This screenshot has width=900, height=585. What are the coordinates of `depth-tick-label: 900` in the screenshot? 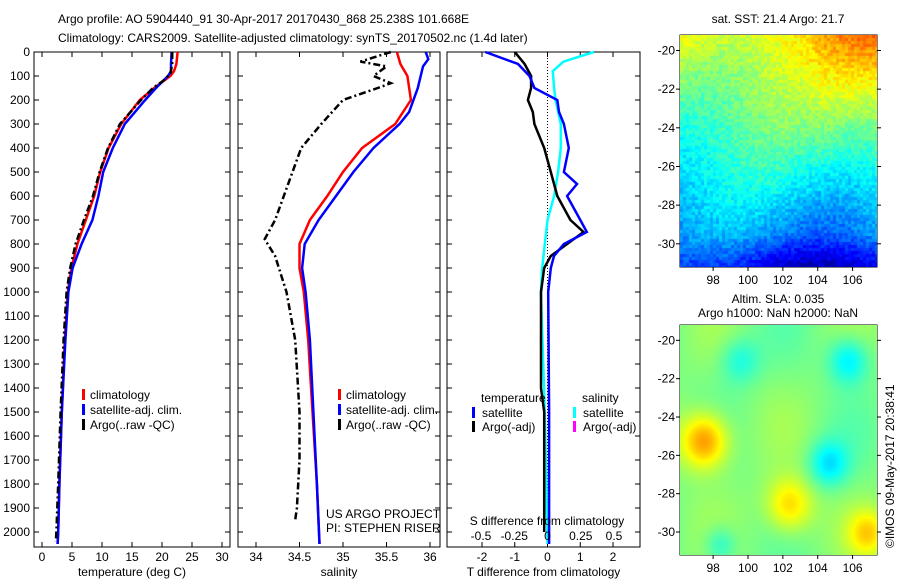 It's located at (20, 268).